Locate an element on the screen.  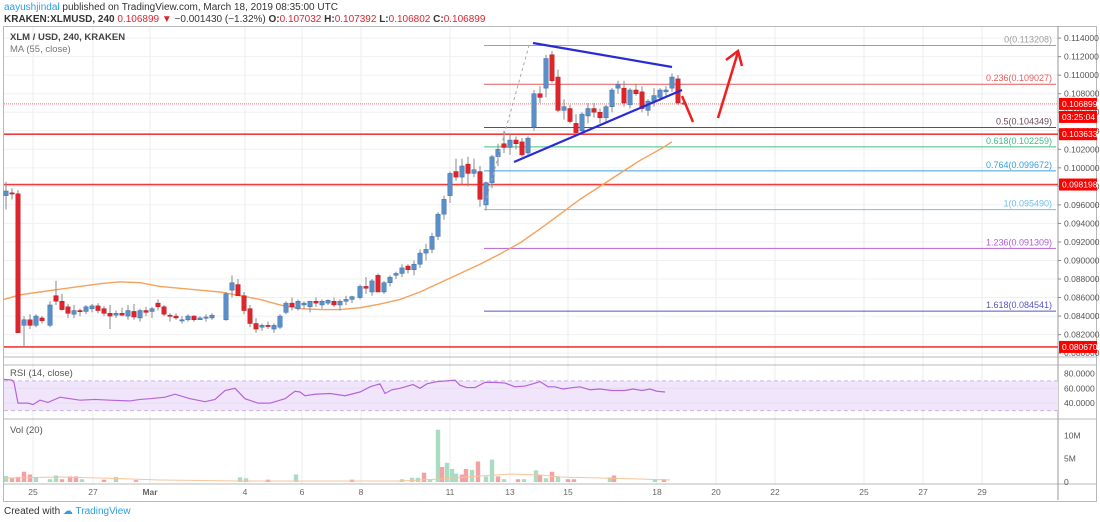
svg-text: 0.236(0.109027) is located at coordinates (1019, 78).